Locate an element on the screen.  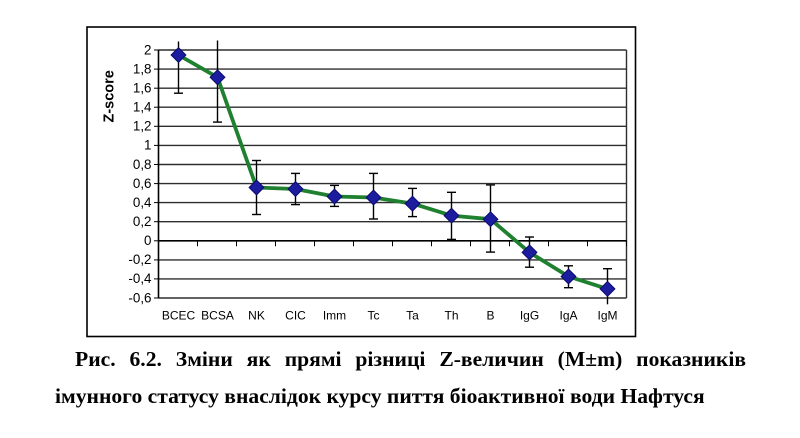
svg-text: 1,2 is located at coordinates (142, 126).